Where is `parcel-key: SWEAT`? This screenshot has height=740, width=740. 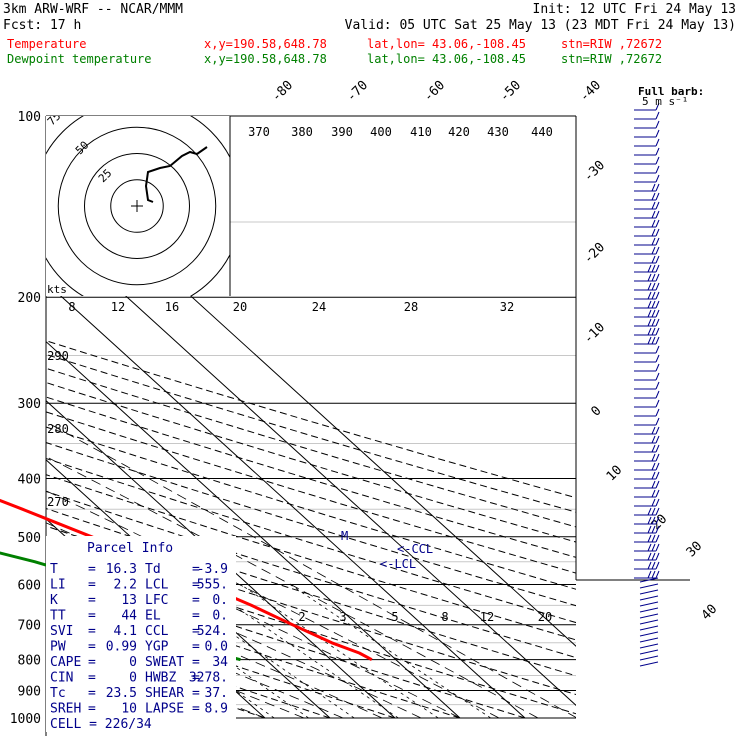 parcel-key: SWEAT is located at coordinates (164, 662).